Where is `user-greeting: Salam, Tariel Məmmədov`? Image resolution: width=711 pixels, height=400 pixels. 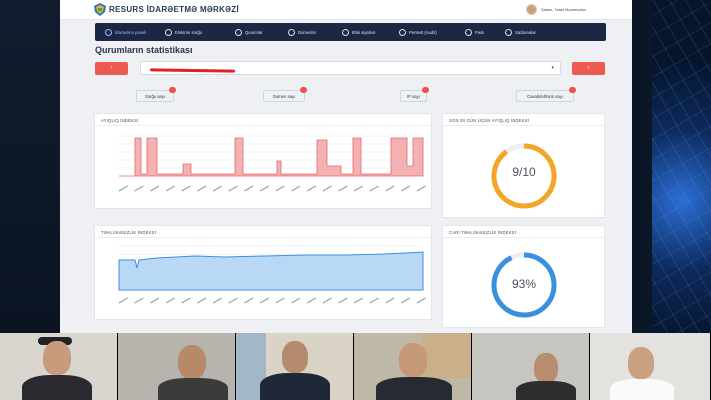 user-greeting: Salam, Tariel Məmmədov is located at coordinates (564, 9).